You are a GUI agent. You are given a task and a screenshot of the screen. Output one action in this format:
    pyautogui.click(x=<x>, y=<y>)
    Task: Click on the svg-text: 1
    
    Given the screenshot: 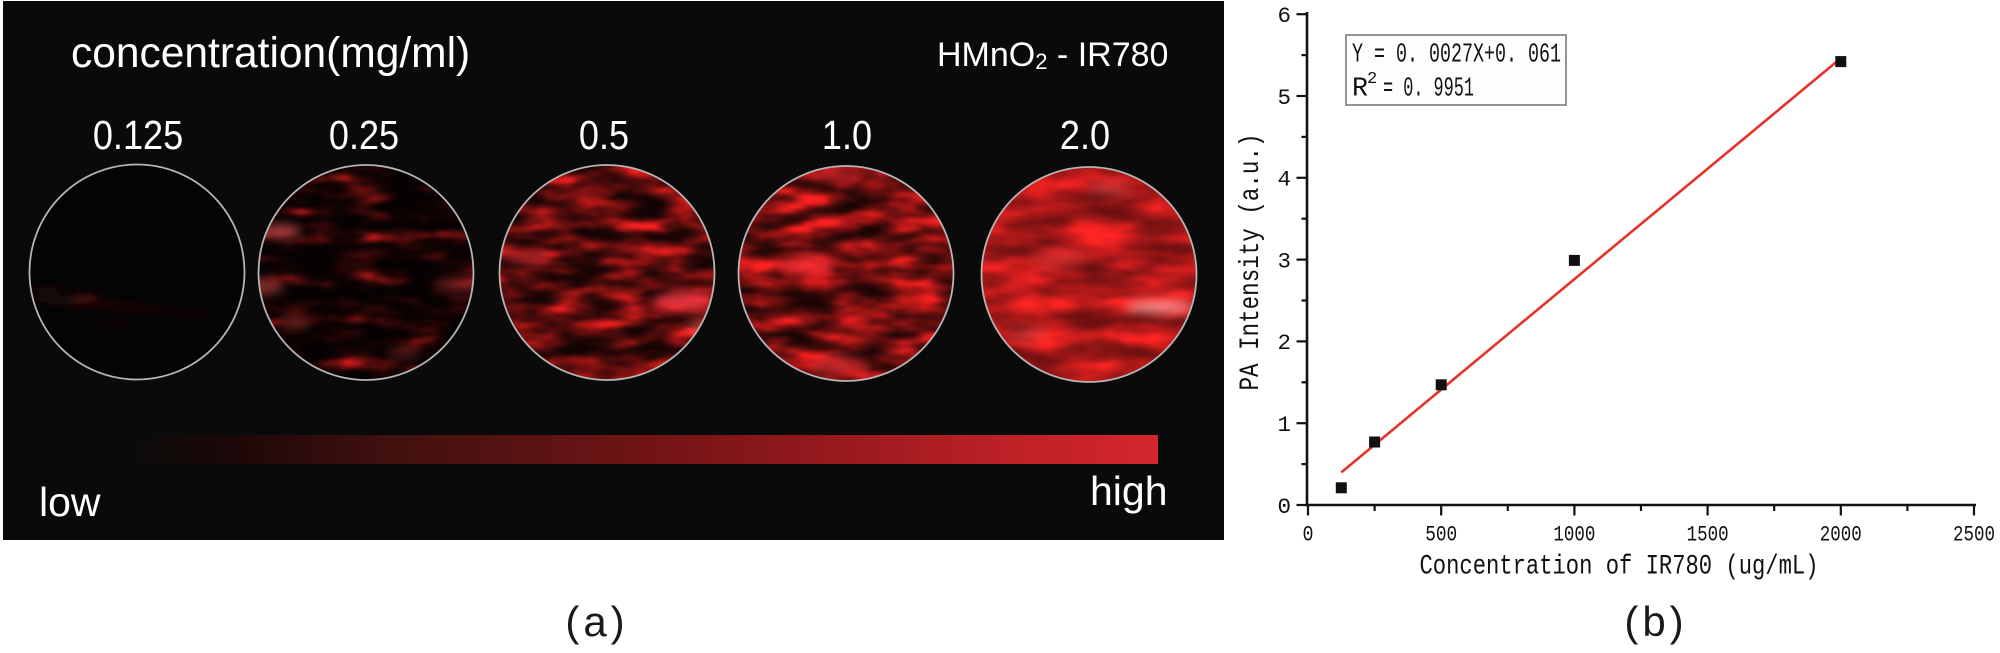 What is the action you would take?
    pyautogui.click(x=1284, y=425)
    